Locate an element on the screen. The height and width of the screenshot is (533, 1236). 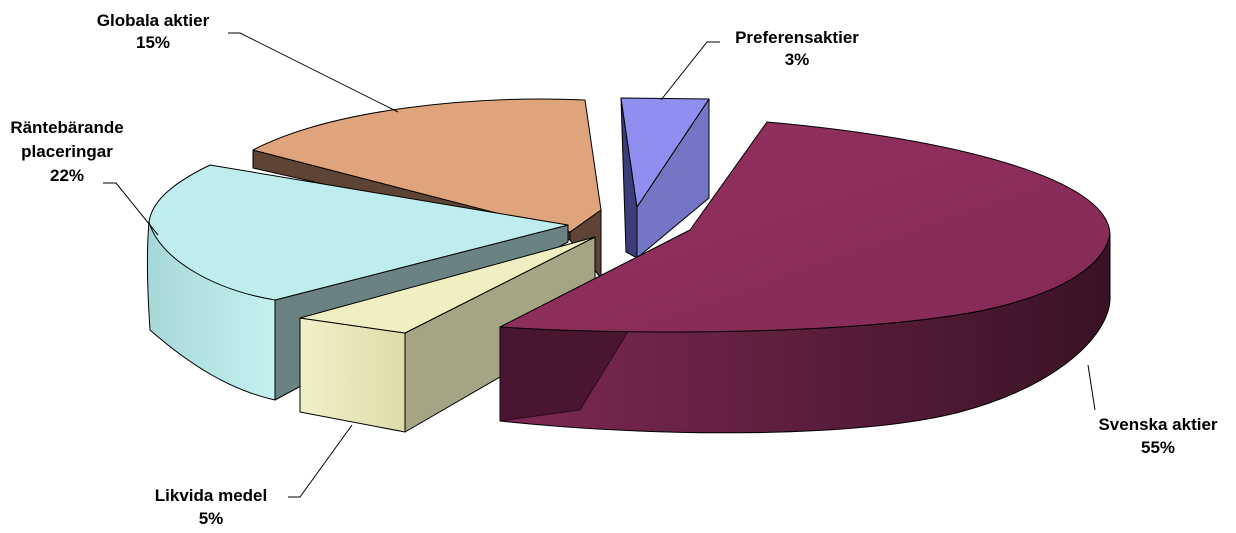
label-svenska-aktier-percent: 55% is located at coordinates (1158, 447).